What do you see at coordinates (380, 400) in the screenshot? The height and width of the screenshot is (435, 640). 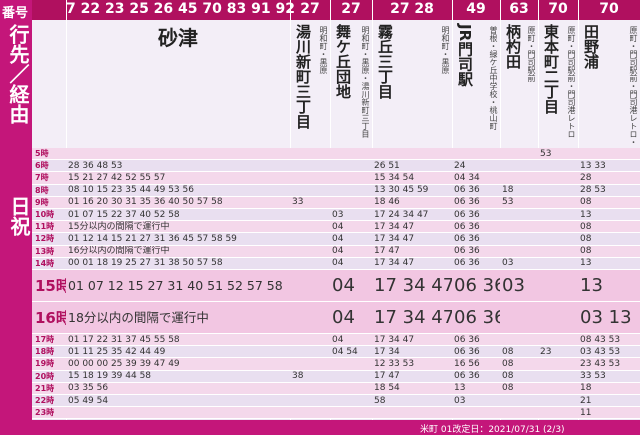 I see `departure-times: 58` at bounding box center [380, 400].